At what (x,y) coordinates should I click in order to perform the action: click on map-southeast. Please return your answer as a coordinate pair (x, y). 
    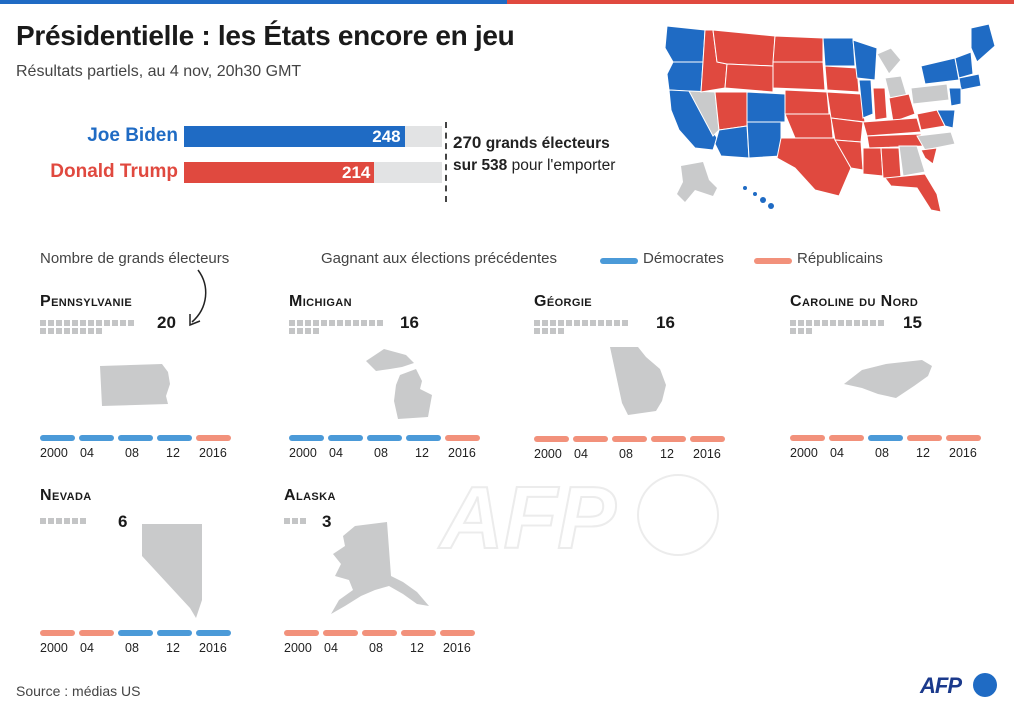
    Looking at the image, I should click on (909, 161).